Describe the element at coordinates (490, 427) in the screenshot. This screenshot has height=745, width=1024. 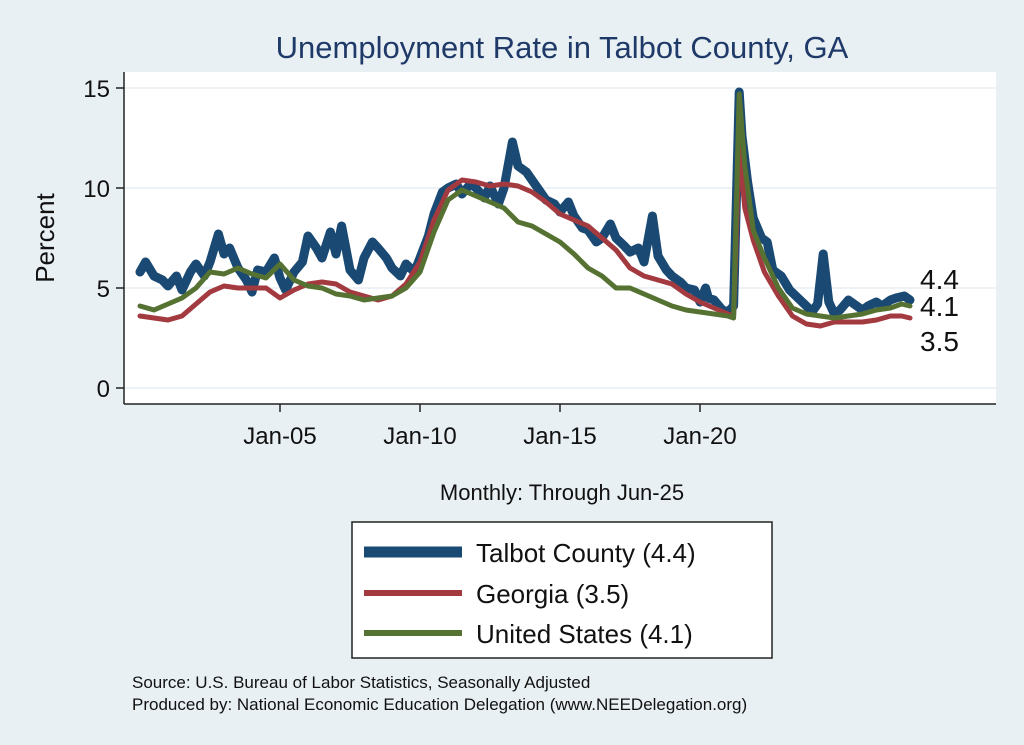
I see `x-ticks: Jan-05 Jan-10 Jan-15 Jan-20` at that location.